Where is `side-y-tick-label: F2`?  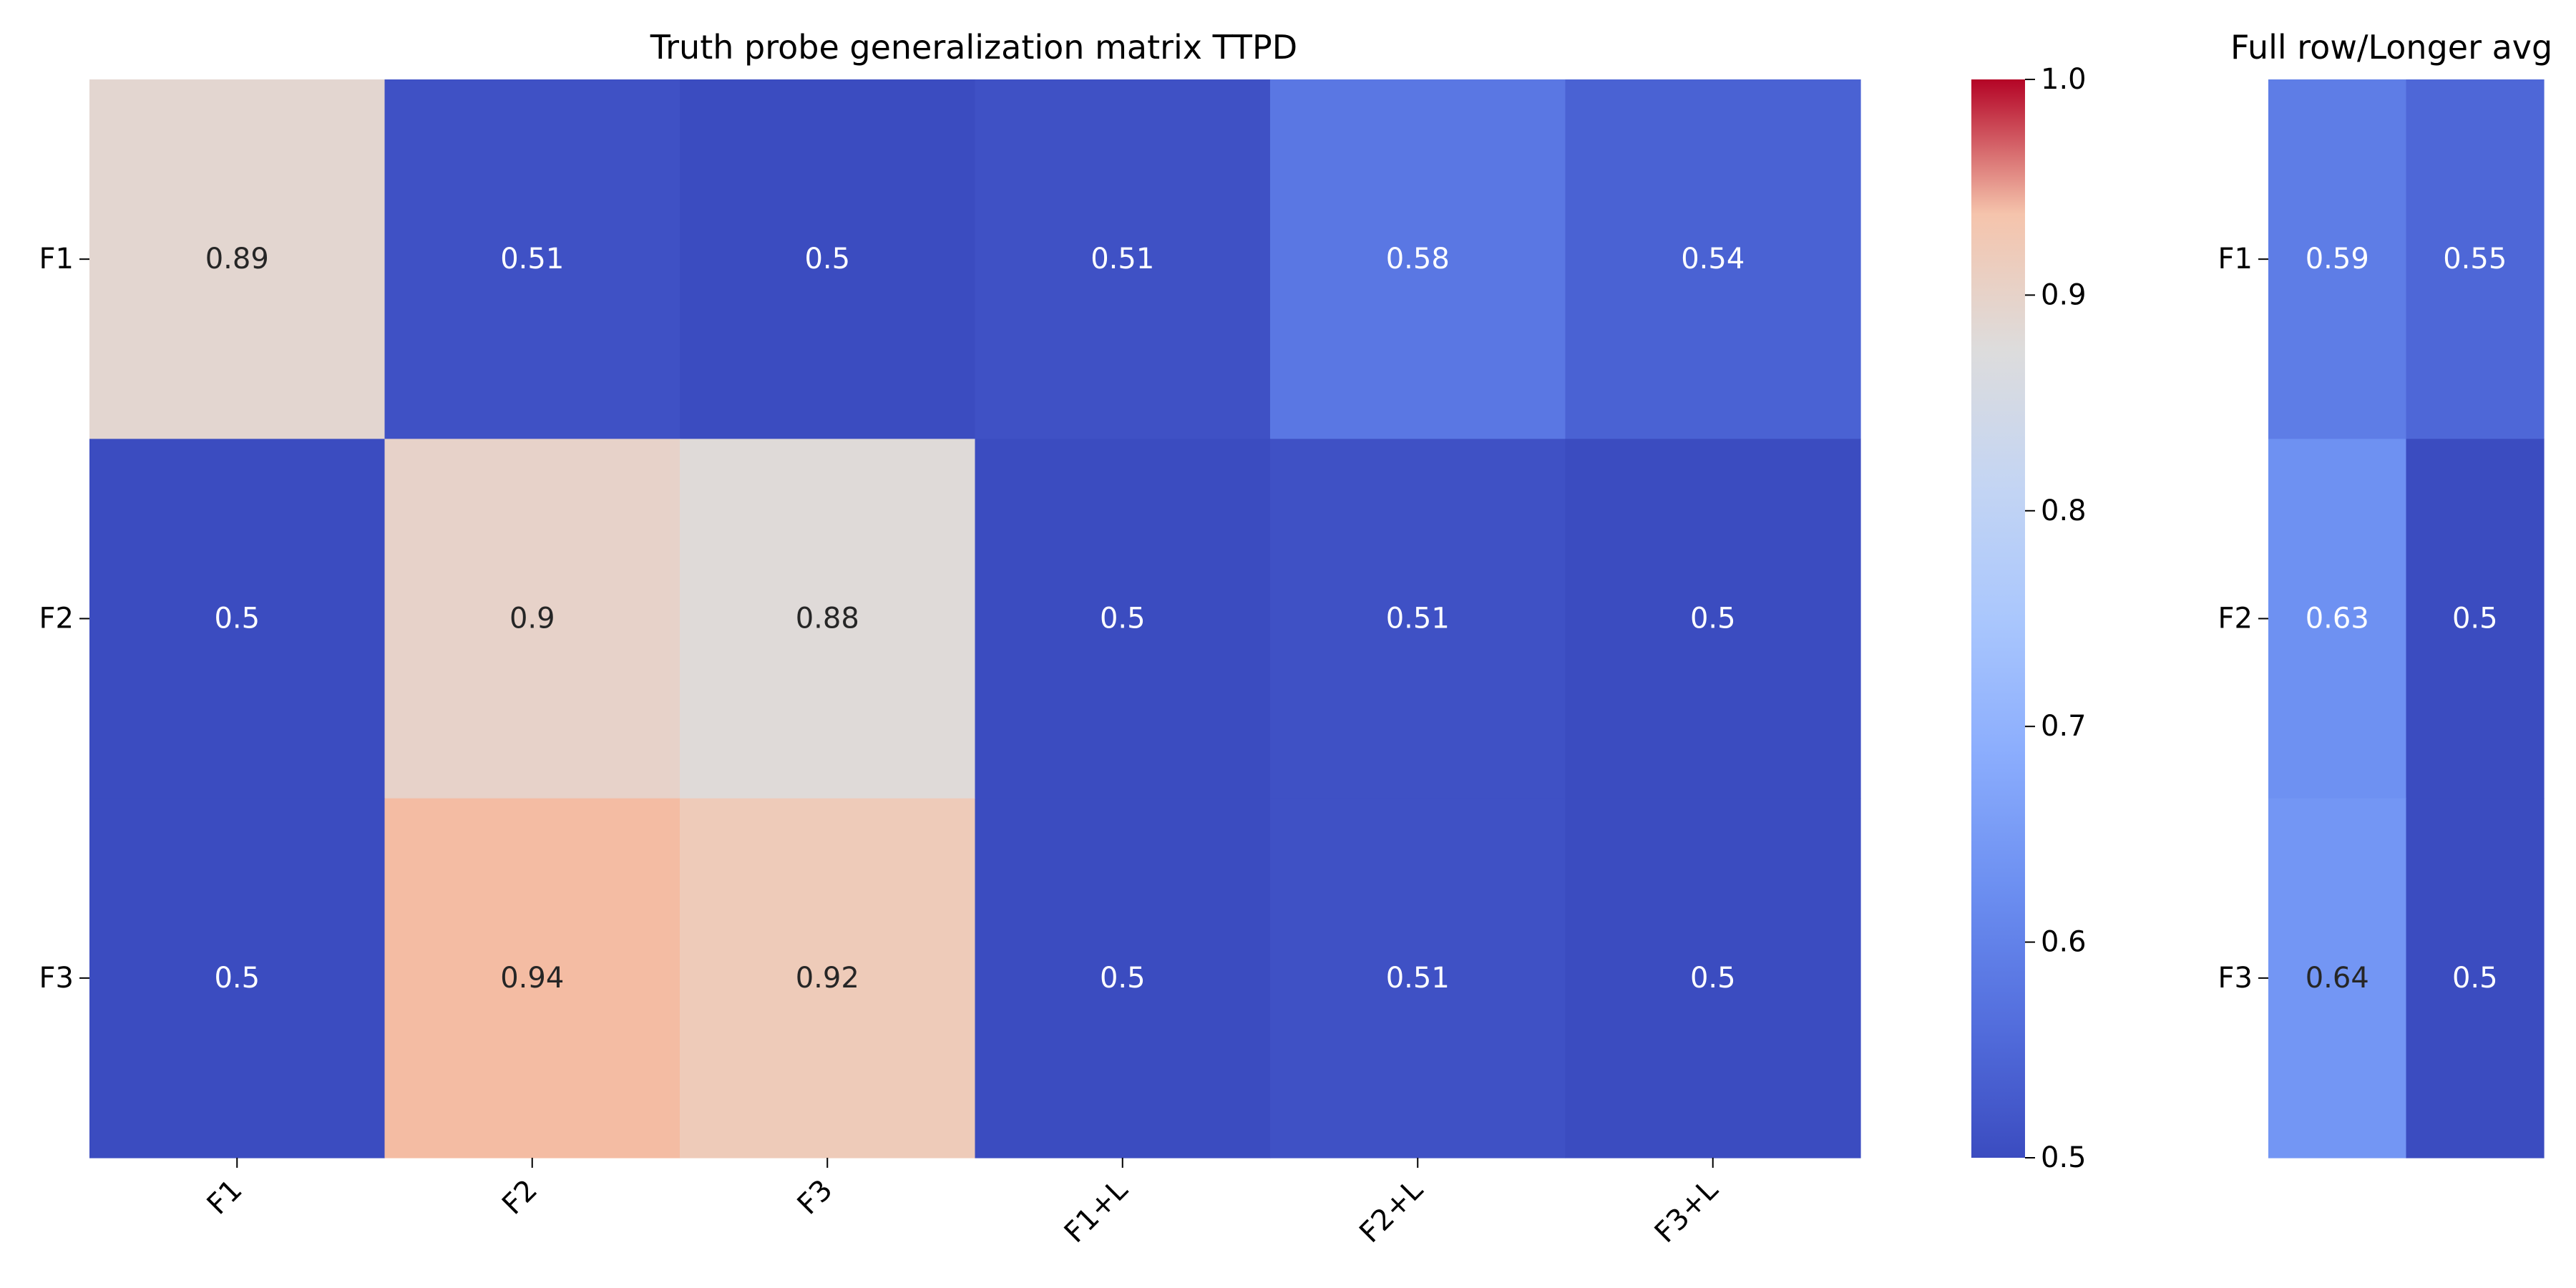 side-y-tick-label: F2 is located at coordinates (2235, 618).